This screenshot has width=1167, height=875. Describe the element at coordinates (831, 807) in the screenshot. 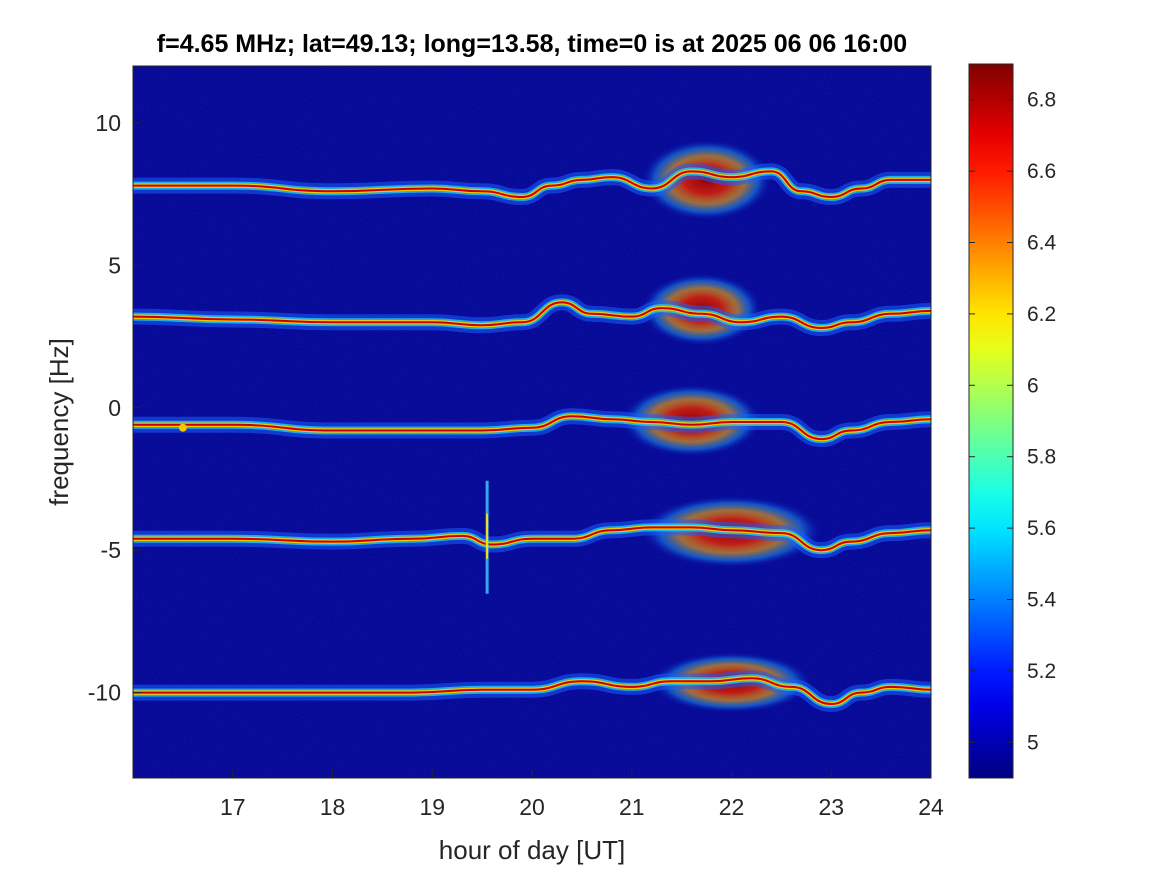

I see `x-tick-label: 23` at that location.